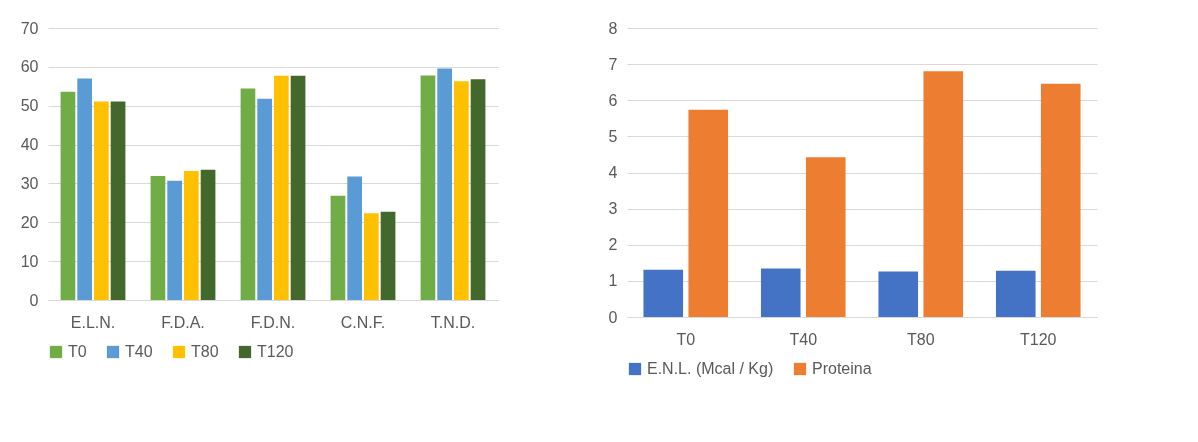  Describe the element at coordinates (29, 145) in the screenshot. I see `y-tick-label: 40` at that location.